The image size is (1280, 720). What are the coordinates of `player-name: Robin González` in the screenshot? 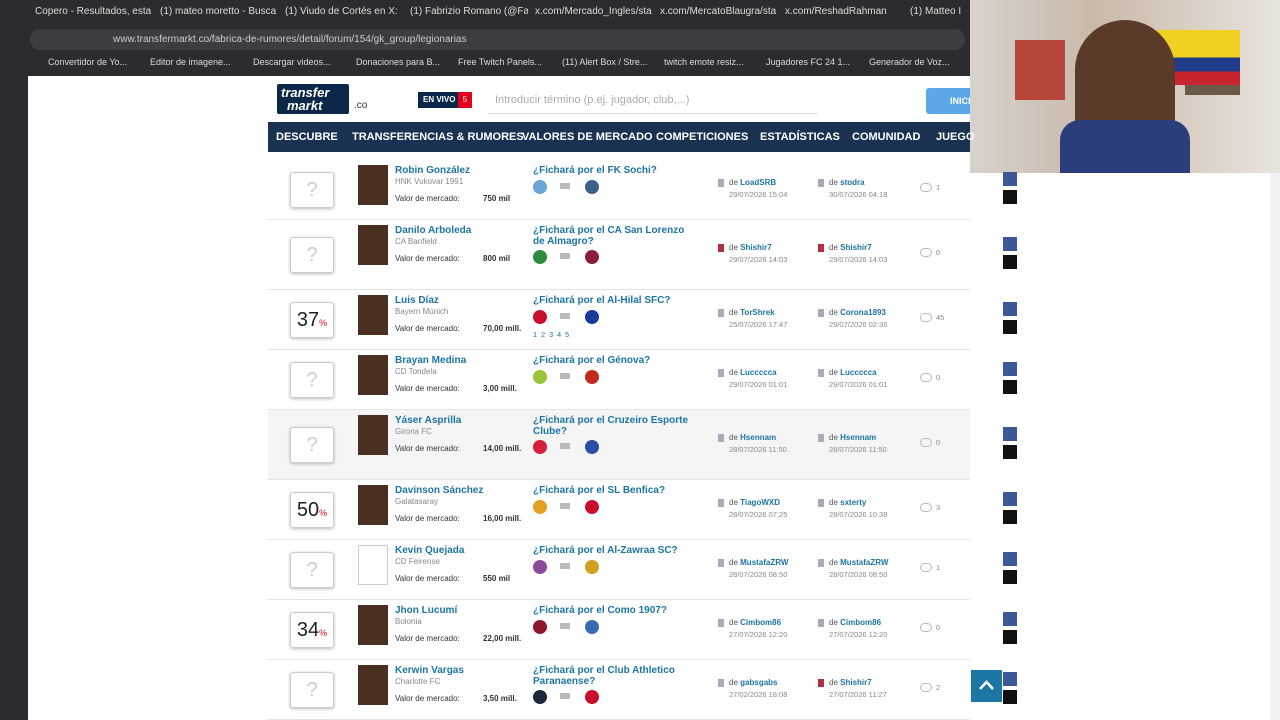 It's located at (432, 170).